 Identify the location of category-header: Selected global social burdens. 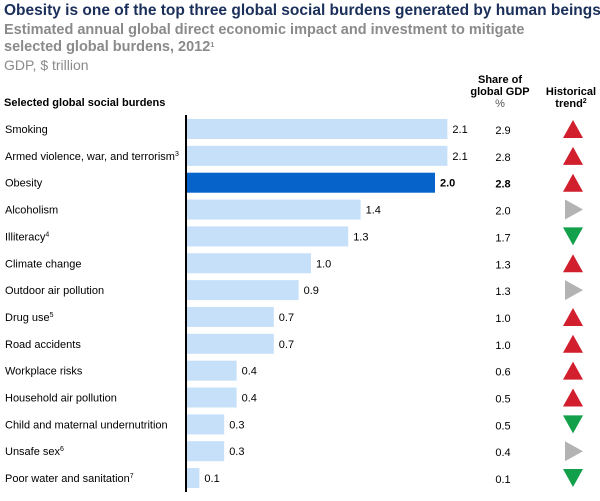
(85, 103).